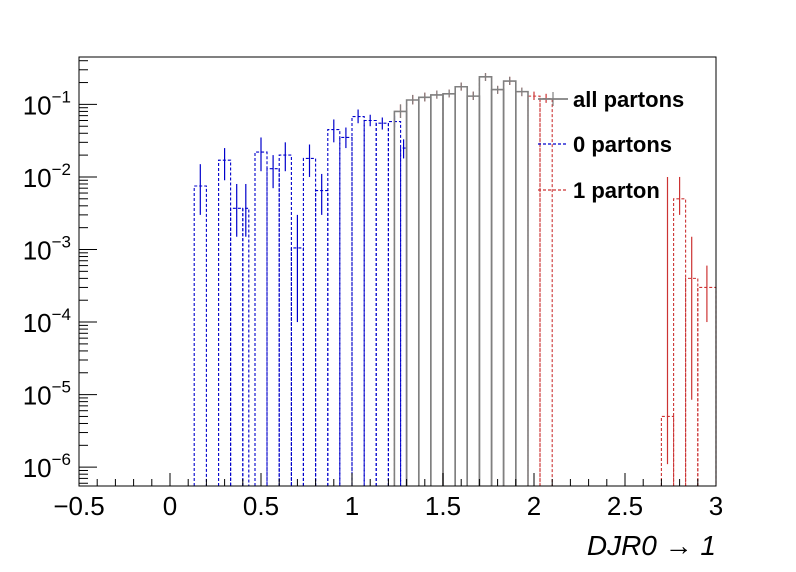 This screenshot has width=796, height=572. What do you see at coordinates (47, 103) in the screenshot?
I see `y-tick-label: 10⁻¹` at bounding box center [47, 103].